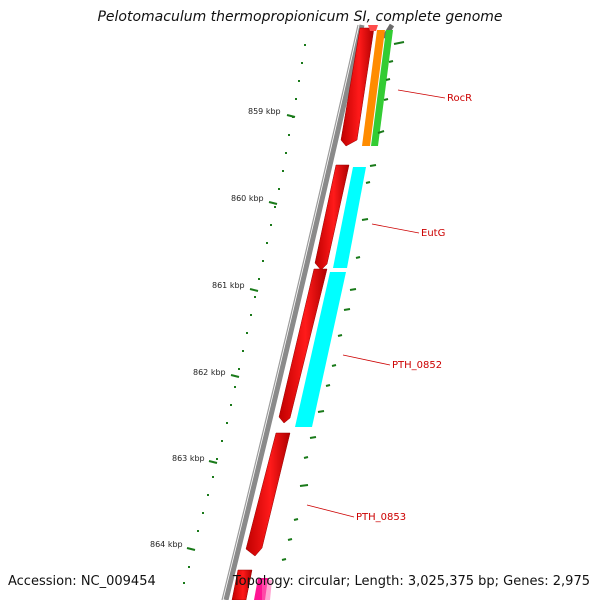  I want to click on gene-label-pth-0852: PTH_0852, so click(417, 365).